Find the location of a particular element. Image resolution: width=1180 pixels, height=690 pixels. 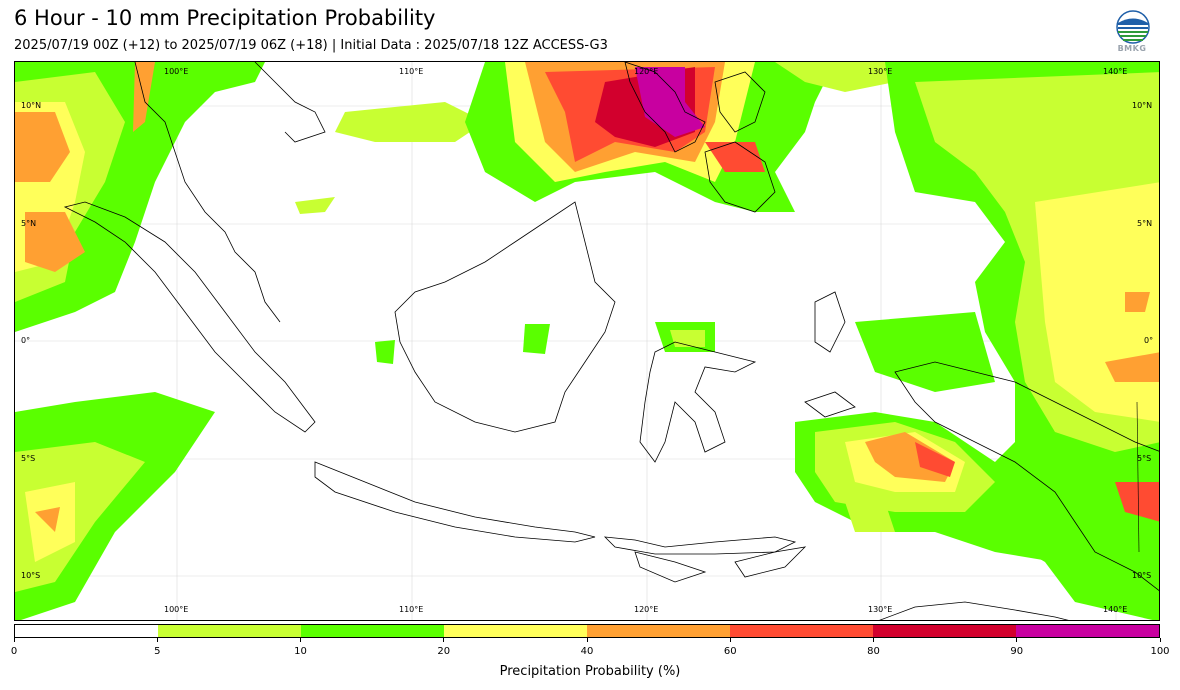

lat-label-right: 0° is located at coordinates (1149, 340).